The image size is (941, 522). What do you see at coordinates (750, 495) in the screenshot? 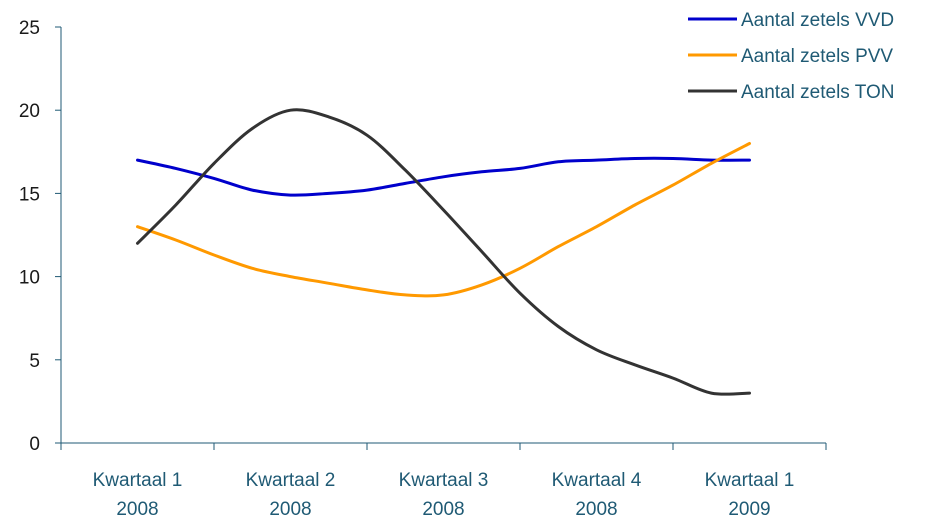
I see `x-tick-label: Kwartaal 1 2009` at bounding box center [750, 495].